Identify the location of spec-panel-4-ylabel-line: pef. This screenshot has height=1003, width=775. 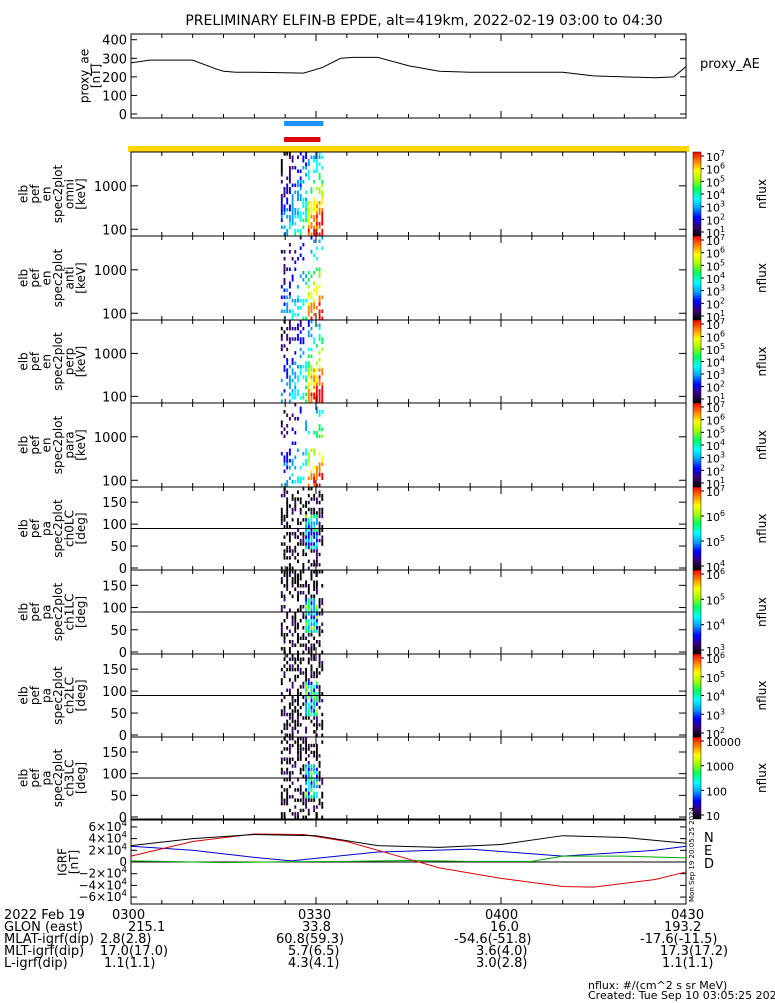
(35, 445).